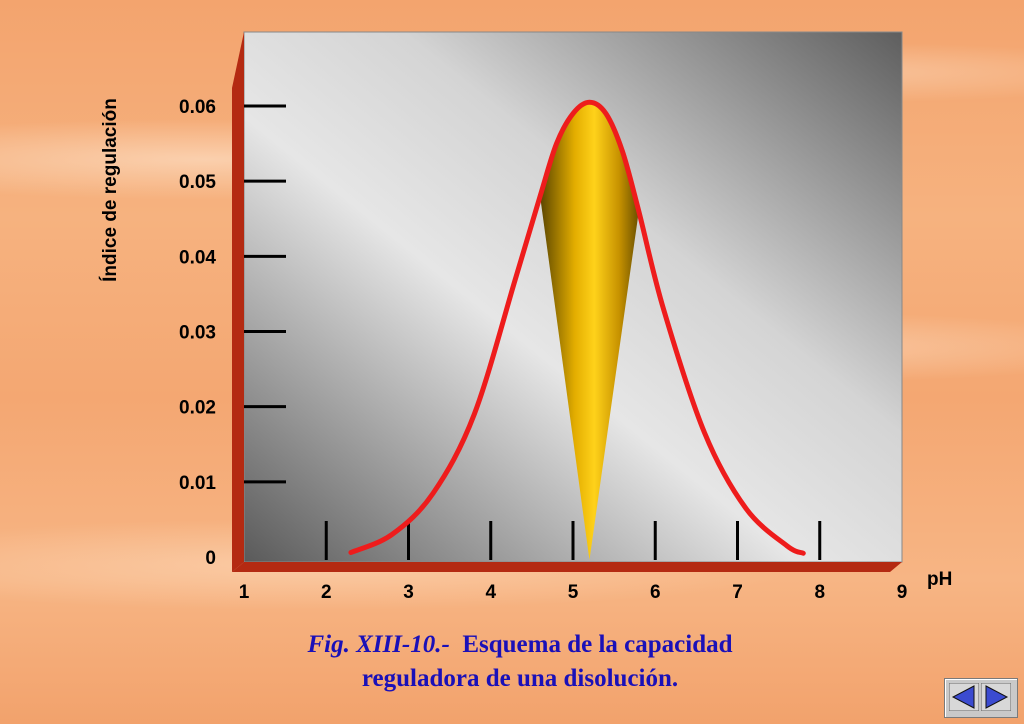 Image resolution: width=1024 pixels, height=724 pixels. I want to click on slide-navigation, so click(981, 698).